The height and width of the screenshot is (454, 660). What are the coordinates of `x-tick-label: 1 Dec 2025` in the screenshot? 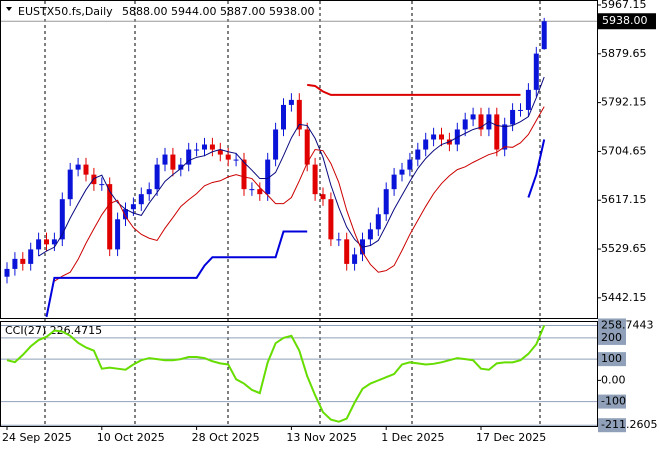 It's located at (412, 437).